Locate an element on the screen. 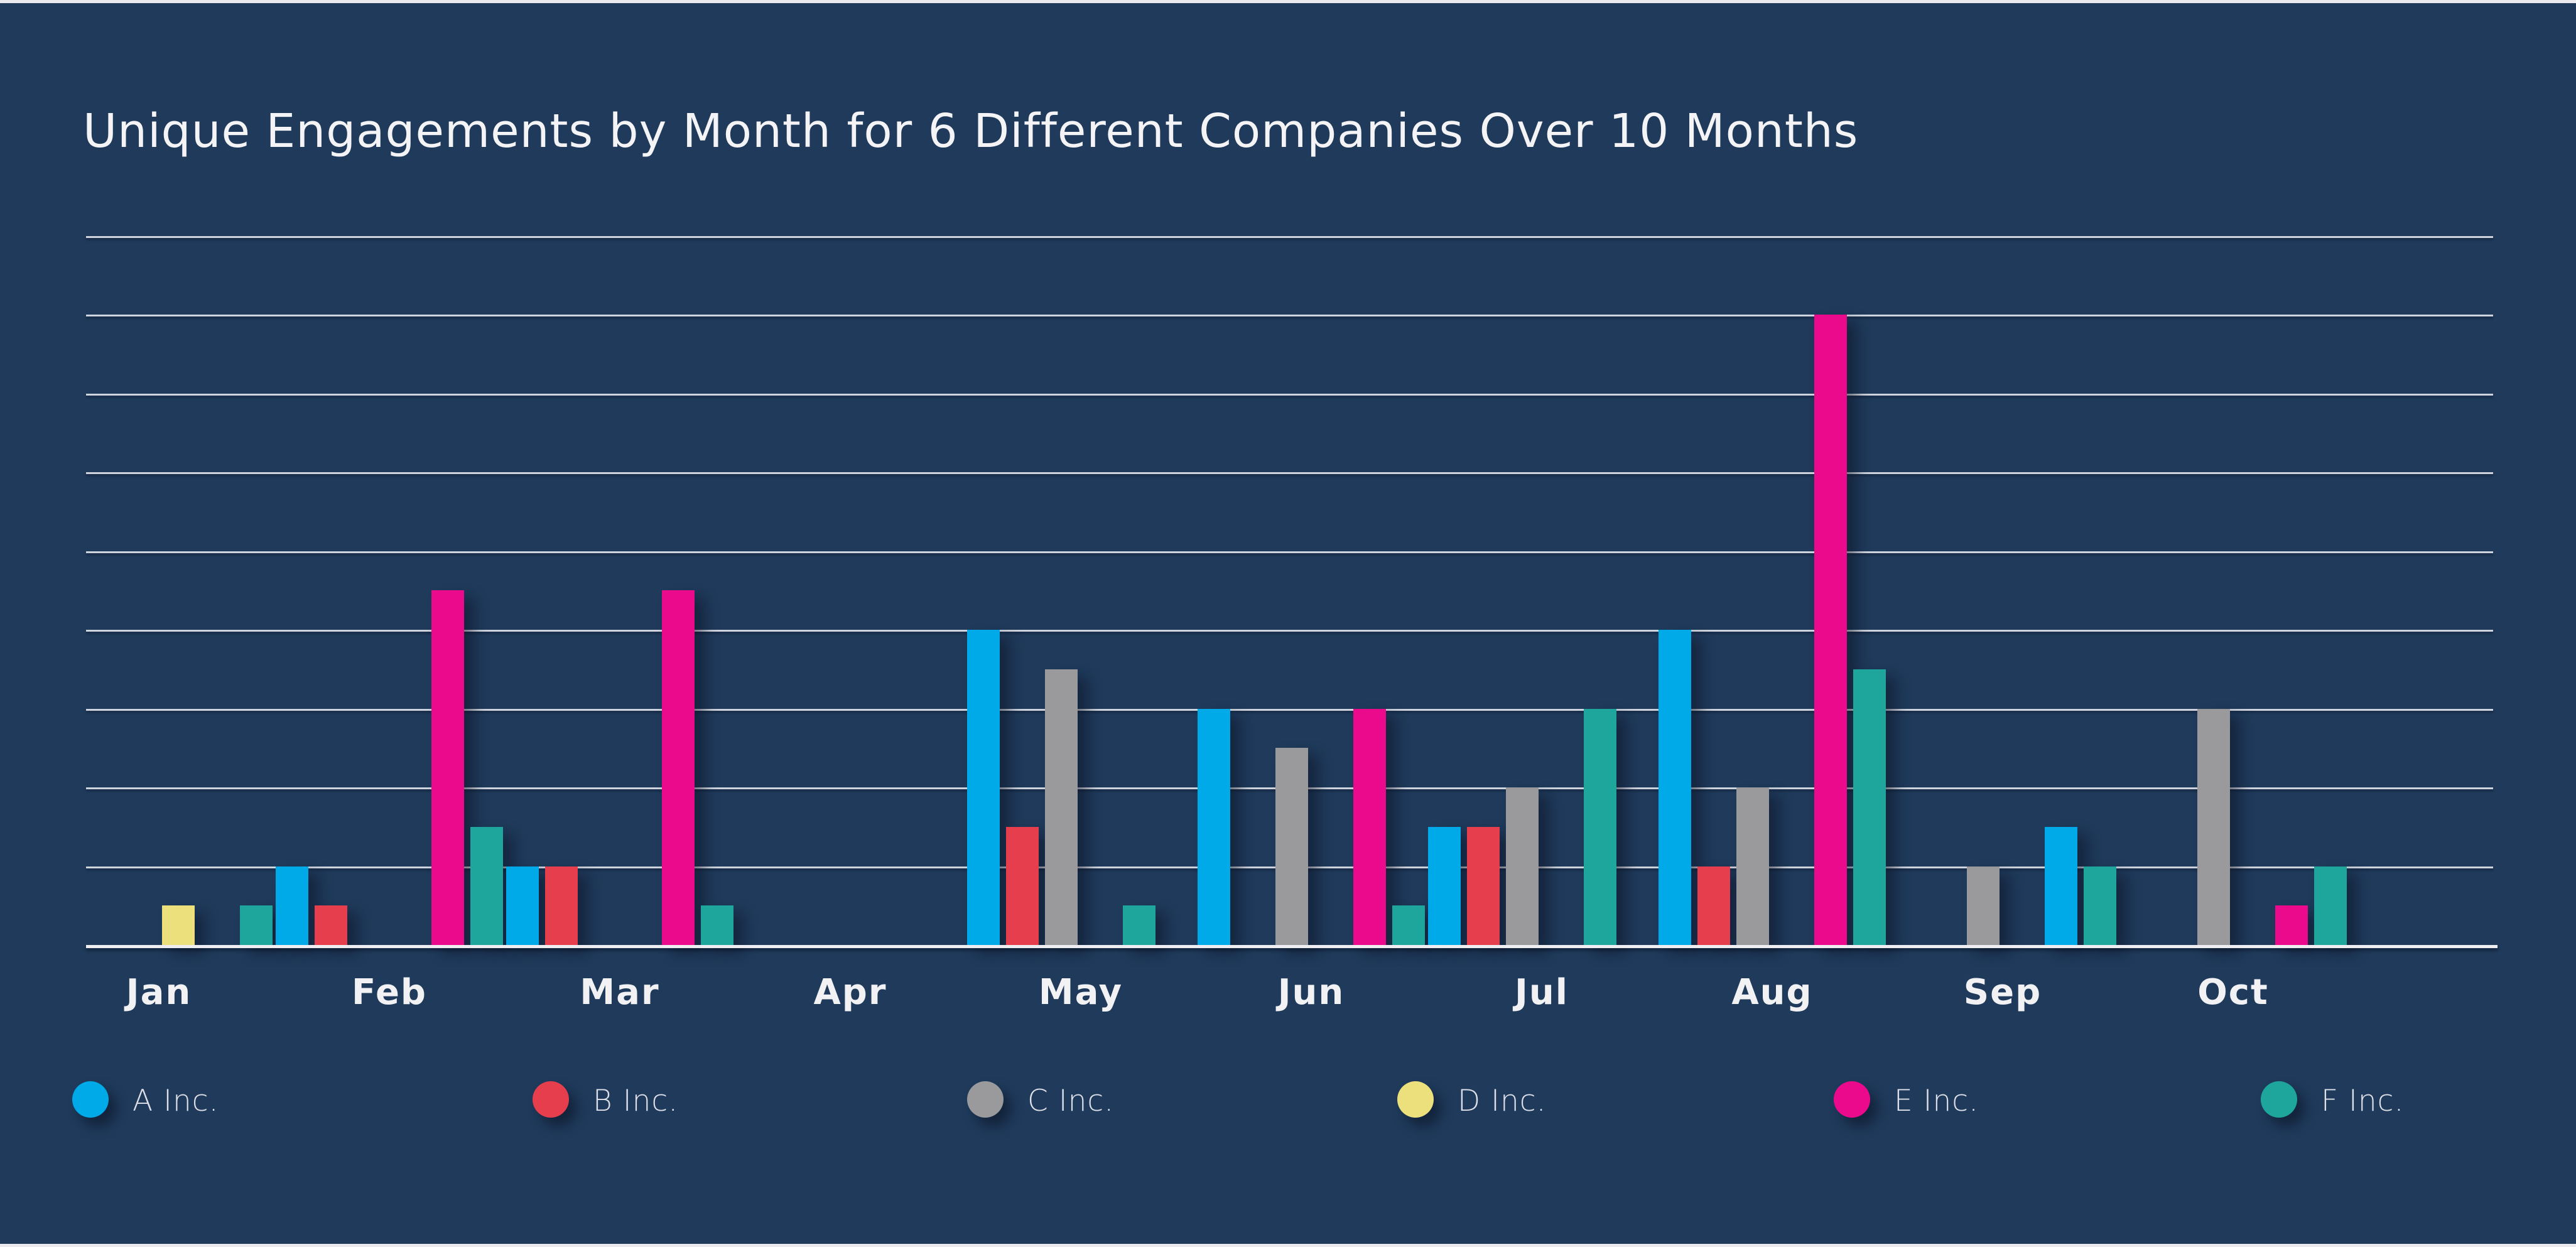  bar-sep-a is located at coordinates (2061, 885).